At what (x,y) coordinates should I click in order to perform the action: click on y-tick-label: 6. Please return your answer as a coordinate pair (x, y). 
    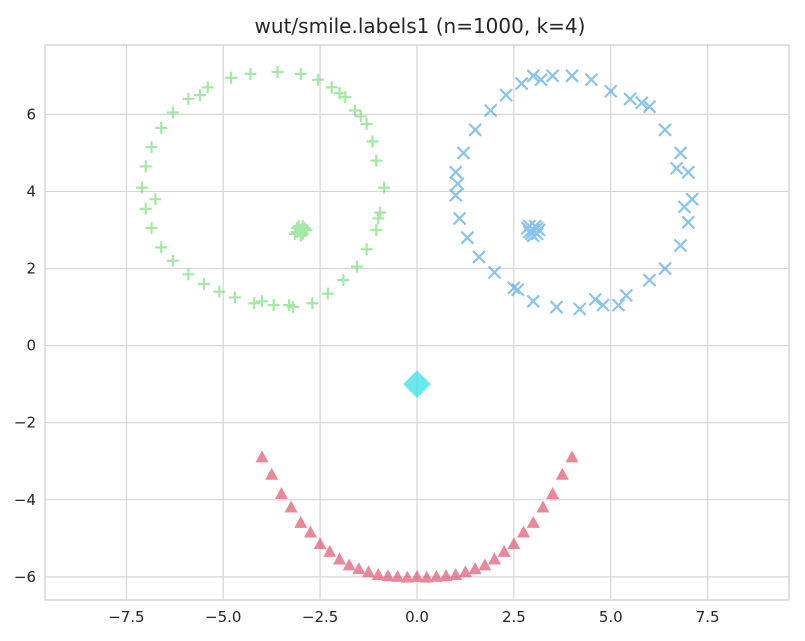
    Looking at the image, I should click on (31, 114).